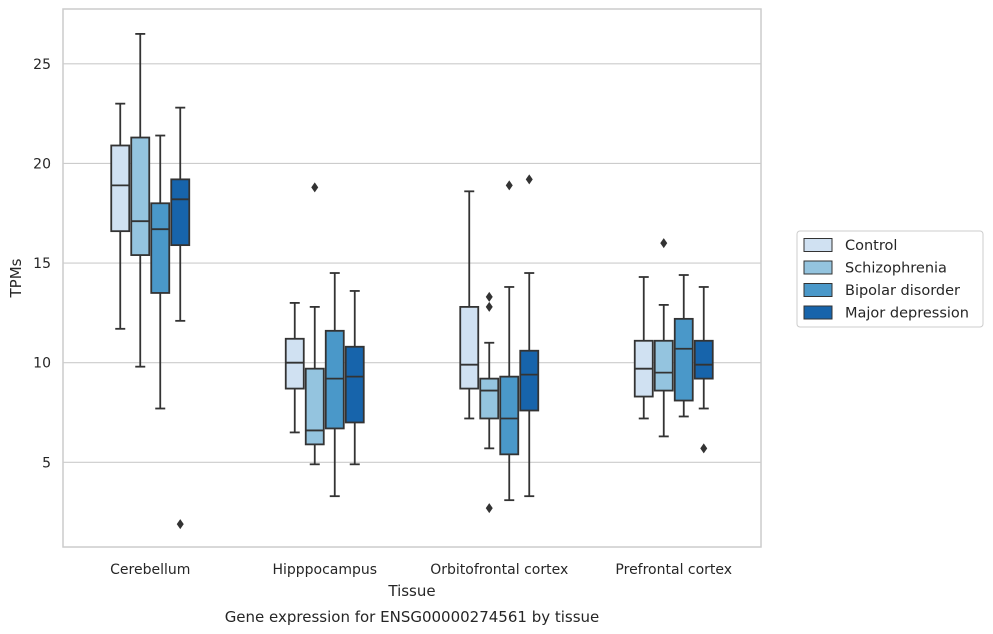  I want to click on legend-label: Bipolar disorder, so click(902, 291).